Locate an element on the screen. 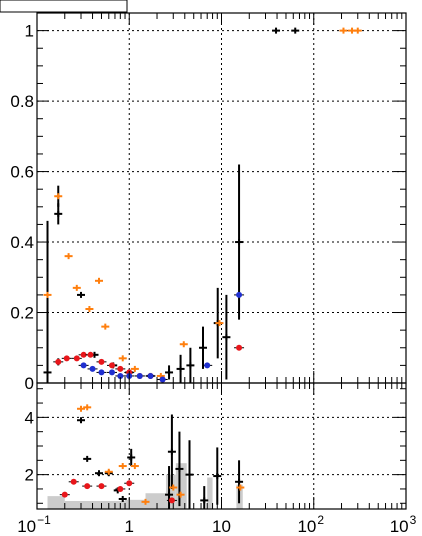 Image resolution: width=422 pixels, height=536 pixels. upper-y-tick-label: 0.2 is located at coordinates (22, 313).